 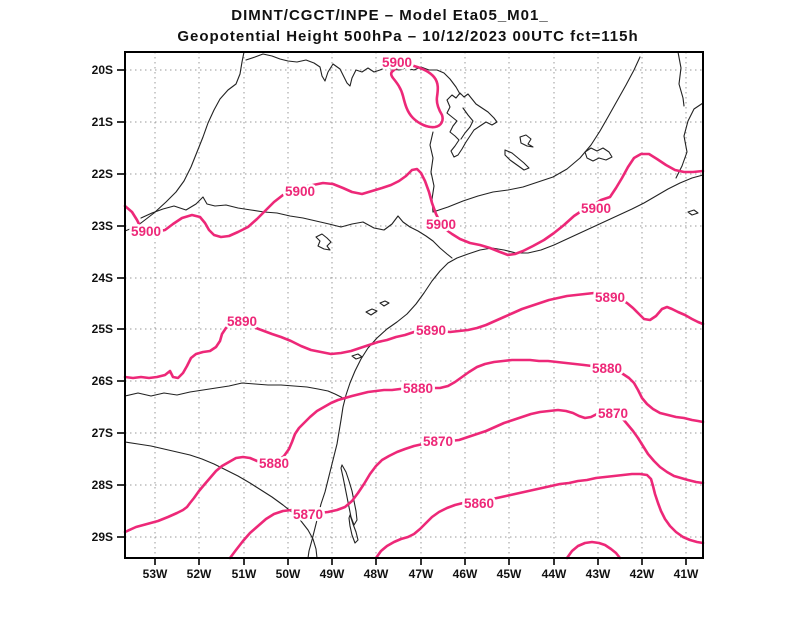 I want to click on contour-5900-main, so click(x=414, y=204).